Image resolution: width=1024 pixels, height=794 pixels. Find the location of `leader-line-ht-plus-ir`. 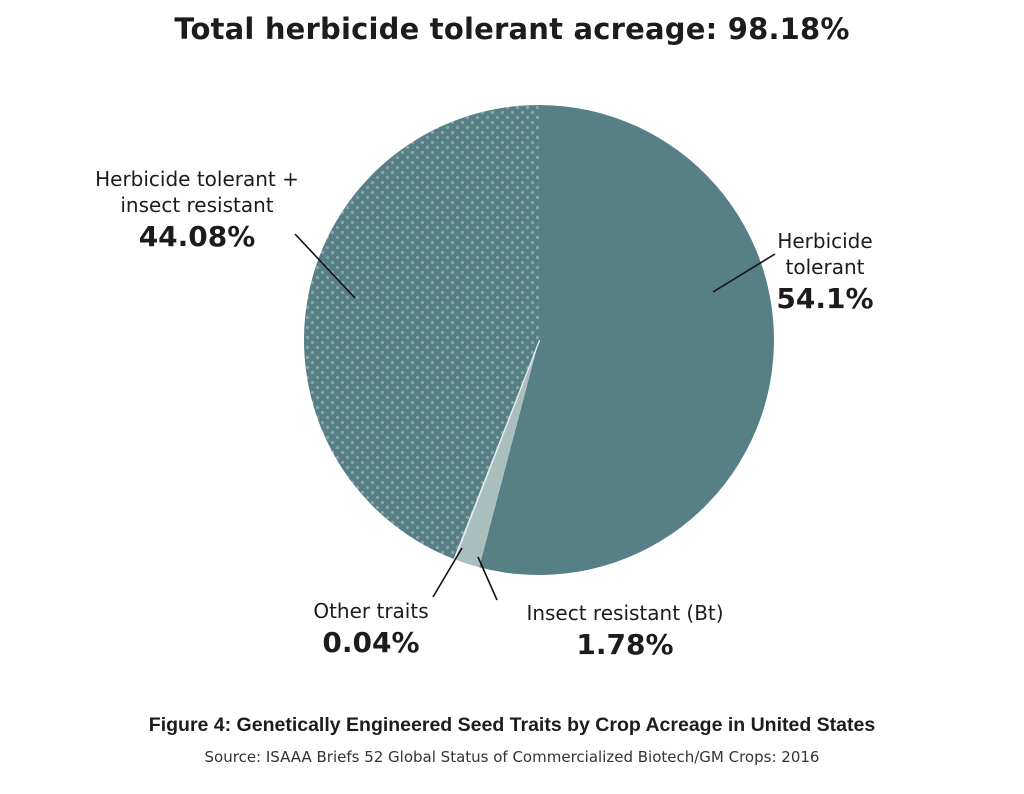

leader-line-ht-plus-ir is located at coordinates (325, 266).